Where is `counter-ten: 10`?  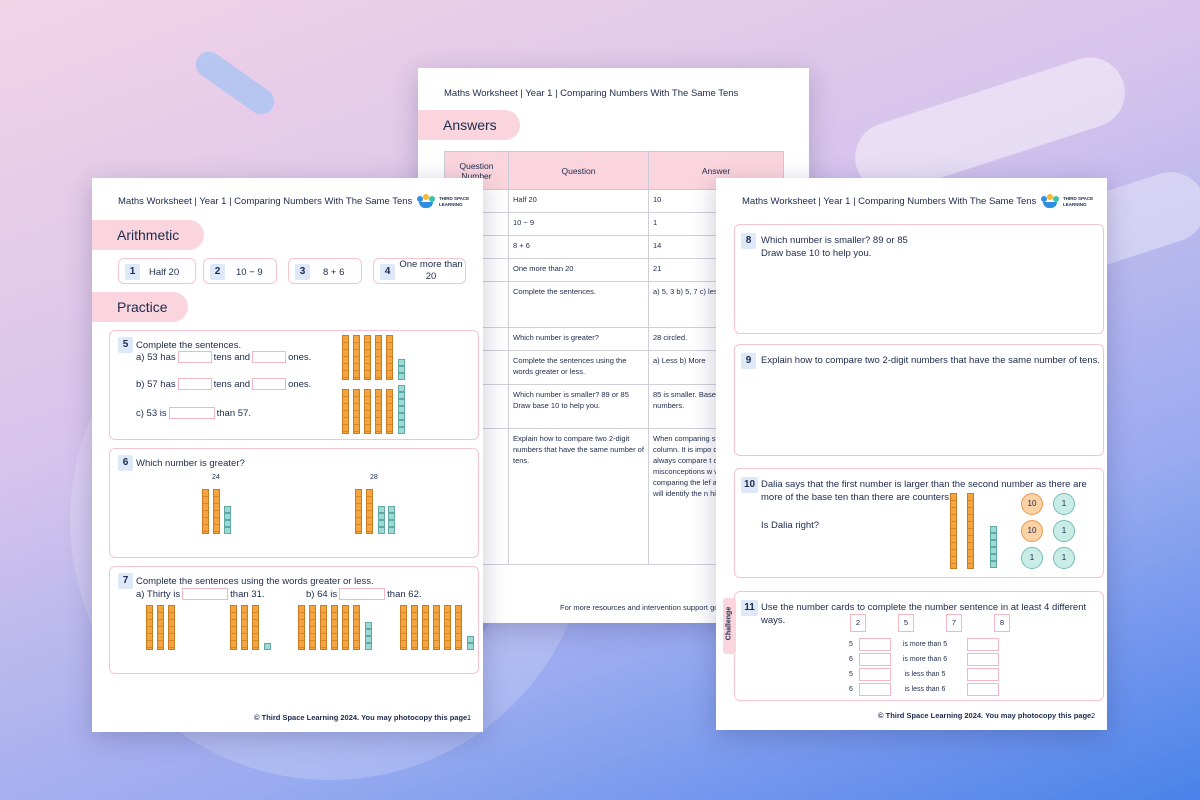 counter-ten: 10 is located at coordinates (1032, 504).